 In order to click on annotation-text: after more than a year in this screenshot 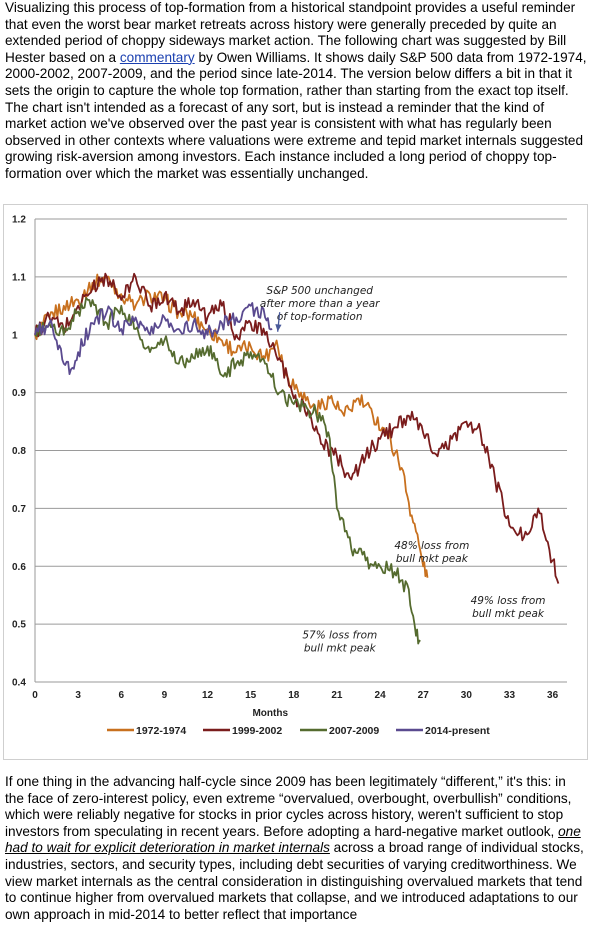, I will do `click(320, 304)`.